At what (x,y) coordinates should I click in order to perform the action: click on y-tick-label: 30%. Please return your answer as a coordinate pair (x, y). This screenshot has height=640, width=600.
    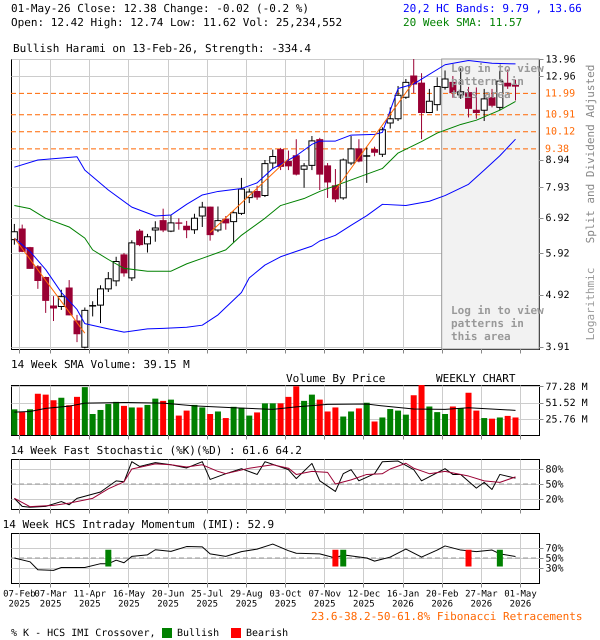
    Looking at the image, I should click on (555, 569).